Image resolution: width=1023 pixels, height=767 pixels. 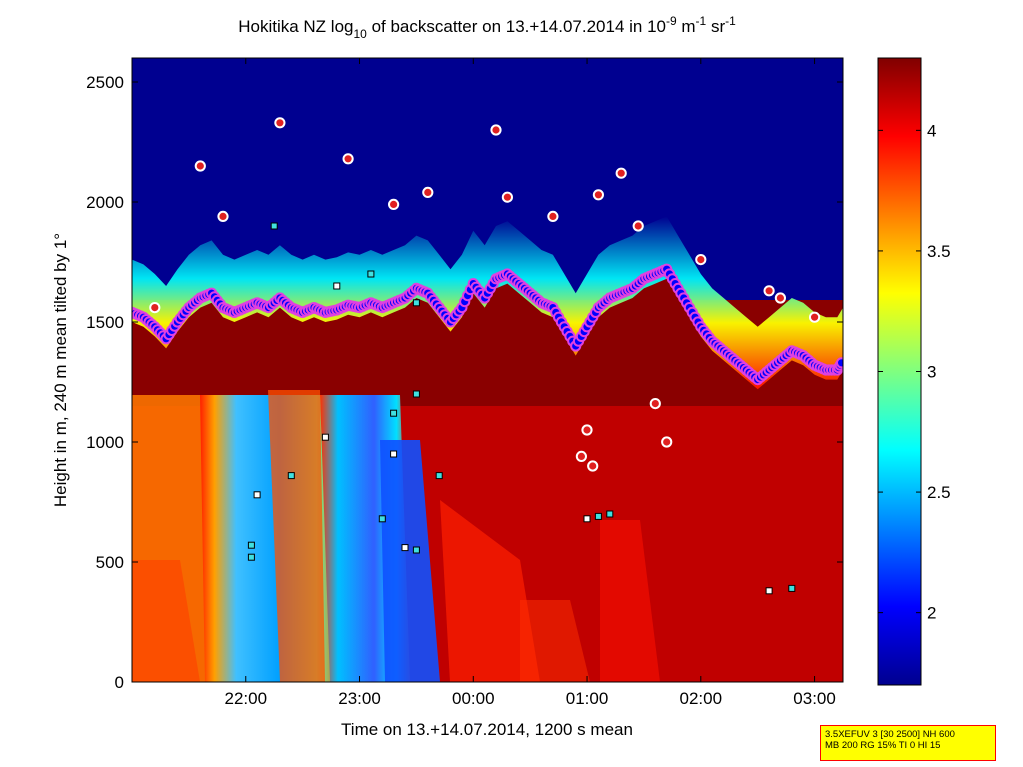 What do you see at coordinates (296, 536) in the screenshot?
I see `red-column` at bounding box center [296, 536].